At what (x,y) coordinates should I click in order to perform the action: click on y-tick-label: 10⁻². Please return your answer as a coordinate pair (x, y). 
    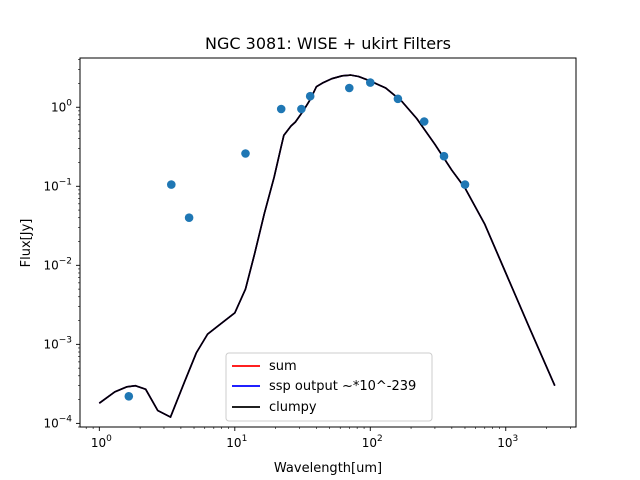
    Looking at the image, I should click on (57, 264).